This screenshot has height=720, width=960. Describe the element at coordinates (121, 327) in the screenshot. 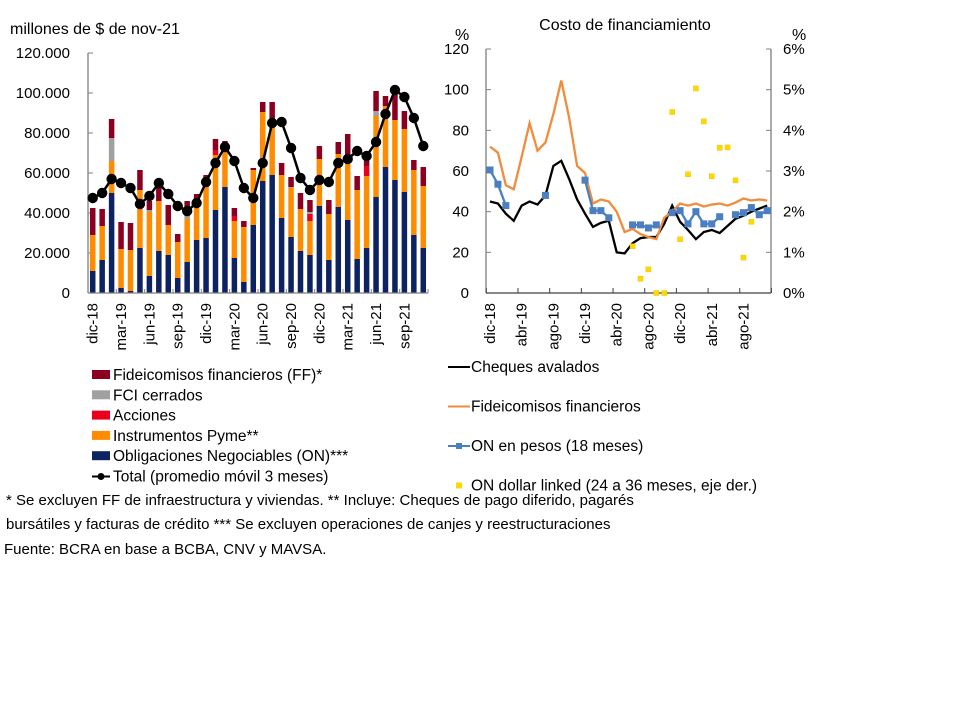

I see `left-x-tick-label: mar-19` at that location.